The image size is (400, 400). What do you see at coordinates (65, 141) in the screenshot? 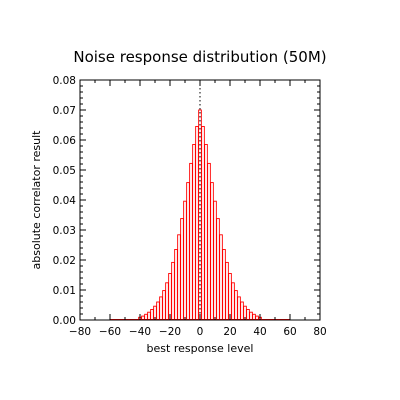
I see `y-tick-label: 0.06` at bounding box center [65, 141].